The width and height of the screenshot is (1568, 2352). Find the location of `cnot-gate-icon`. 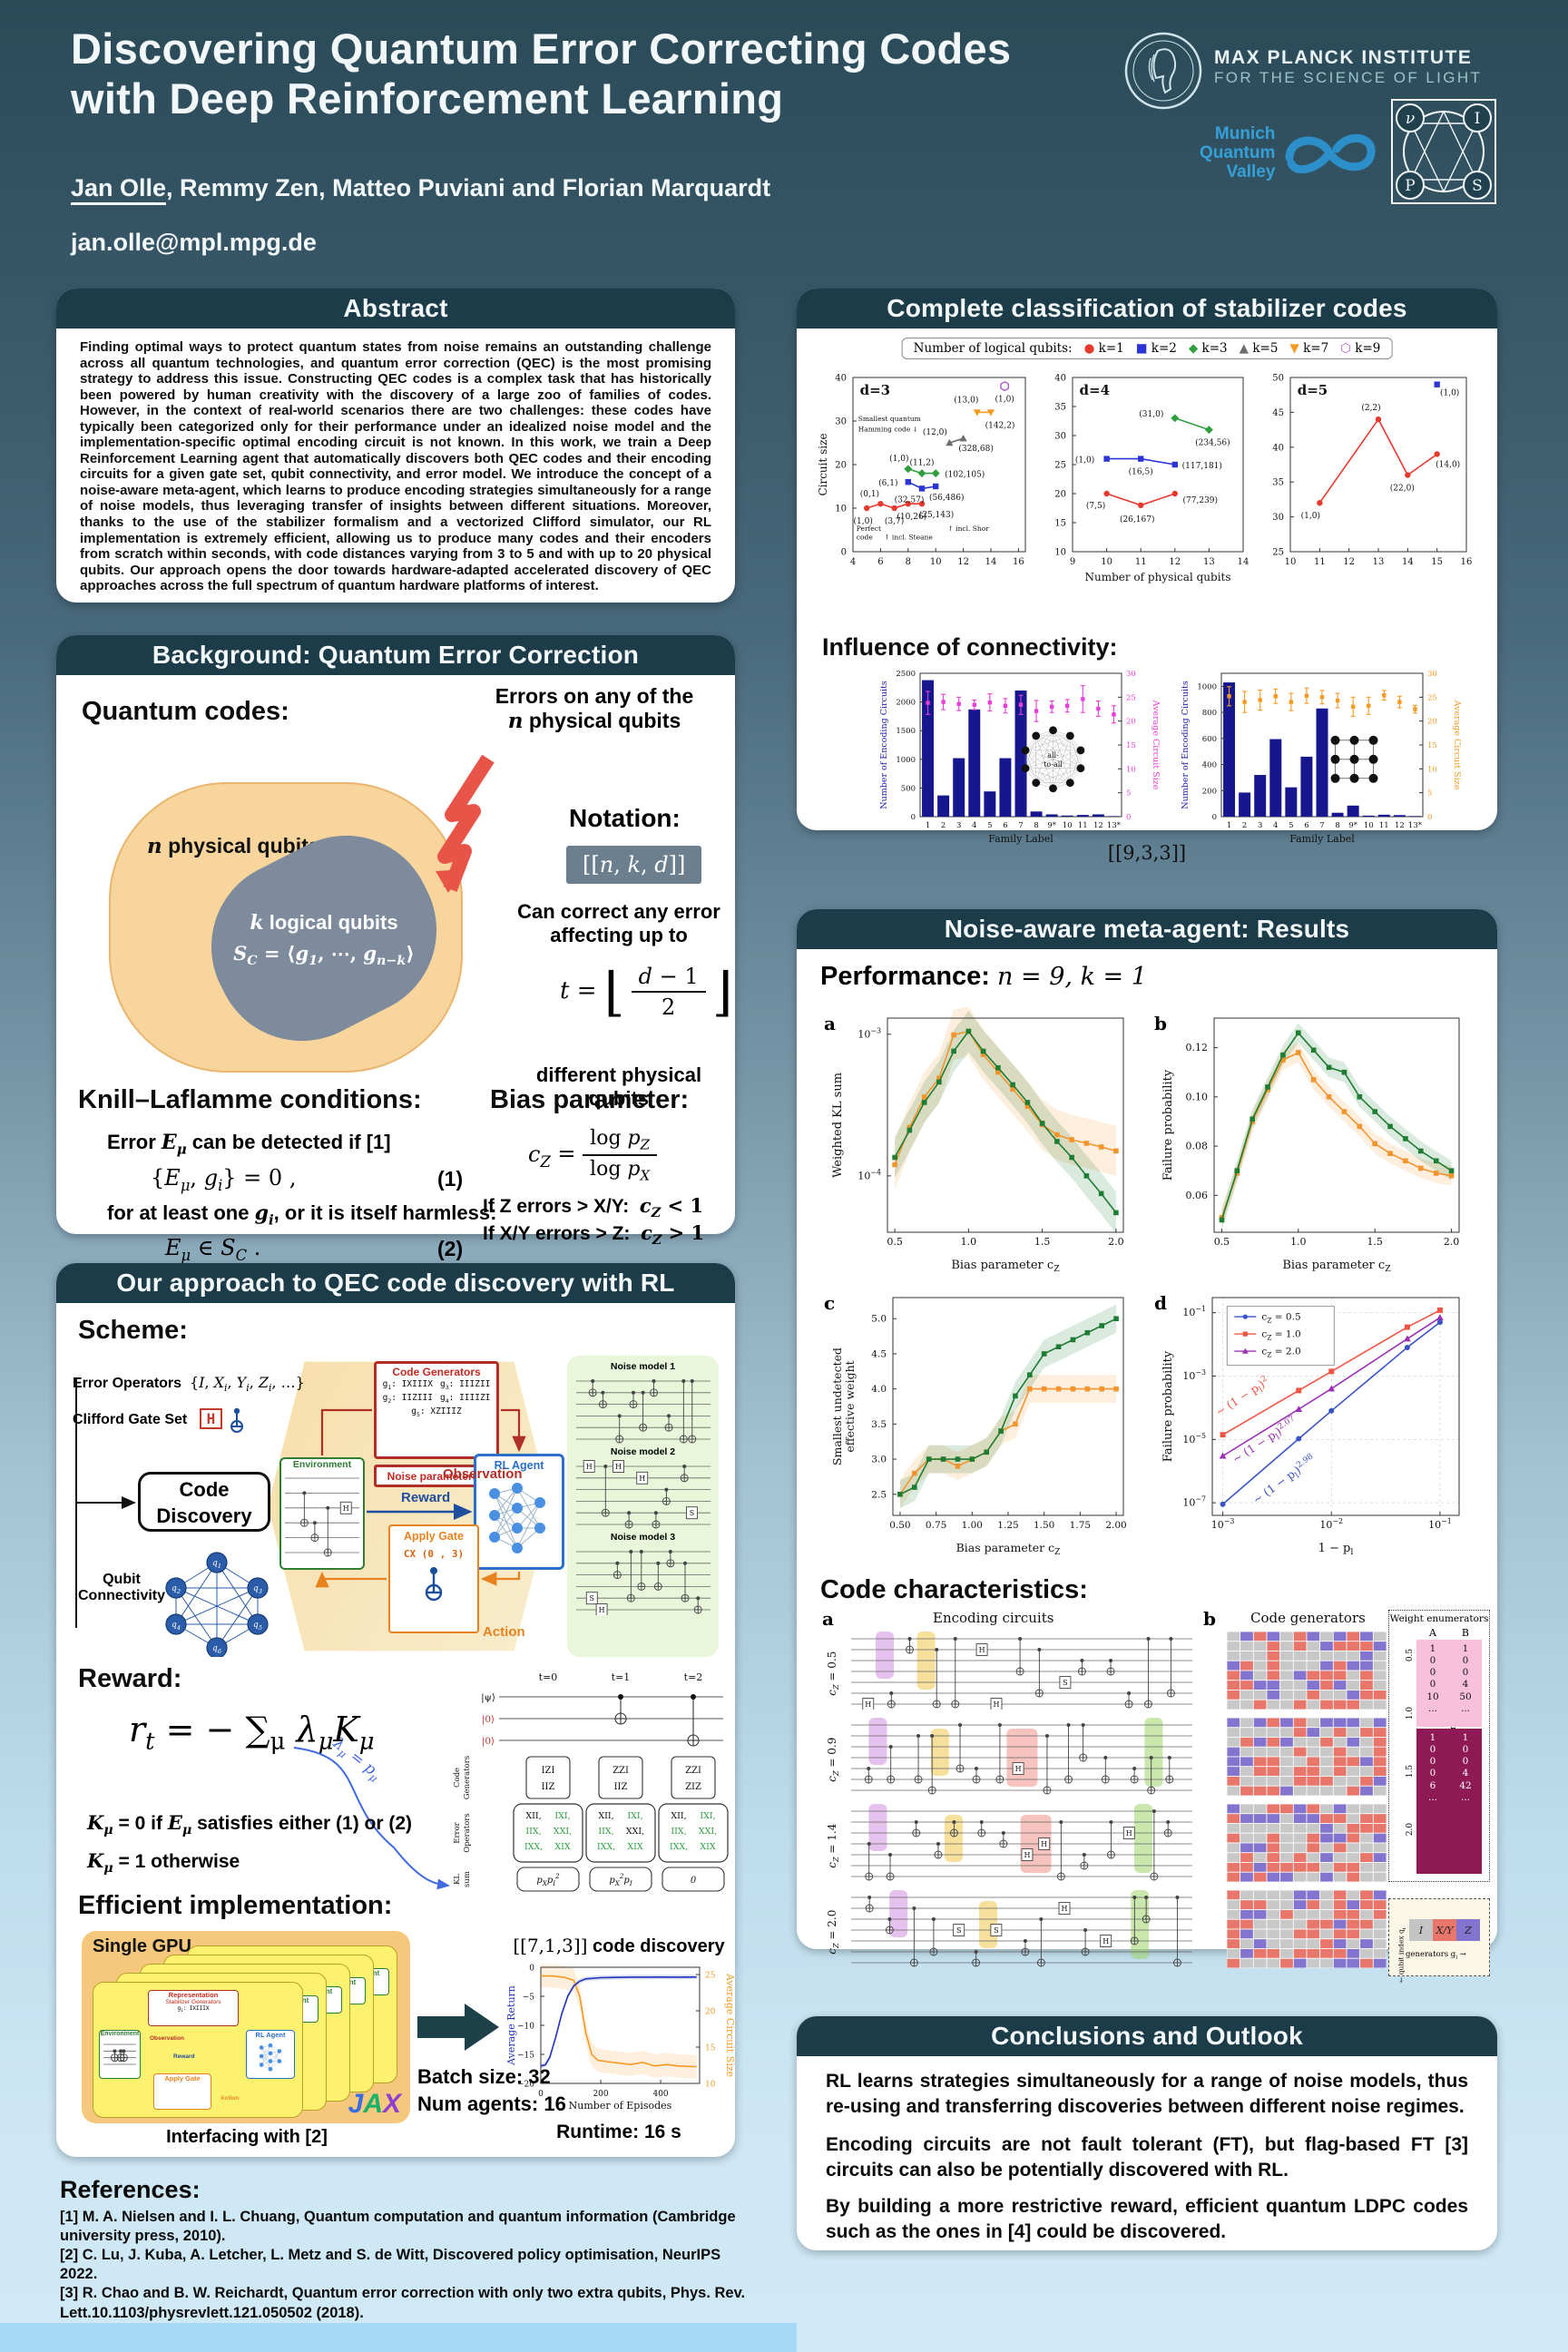

cnot-gate-icon is located at coordinates (236, 1420).